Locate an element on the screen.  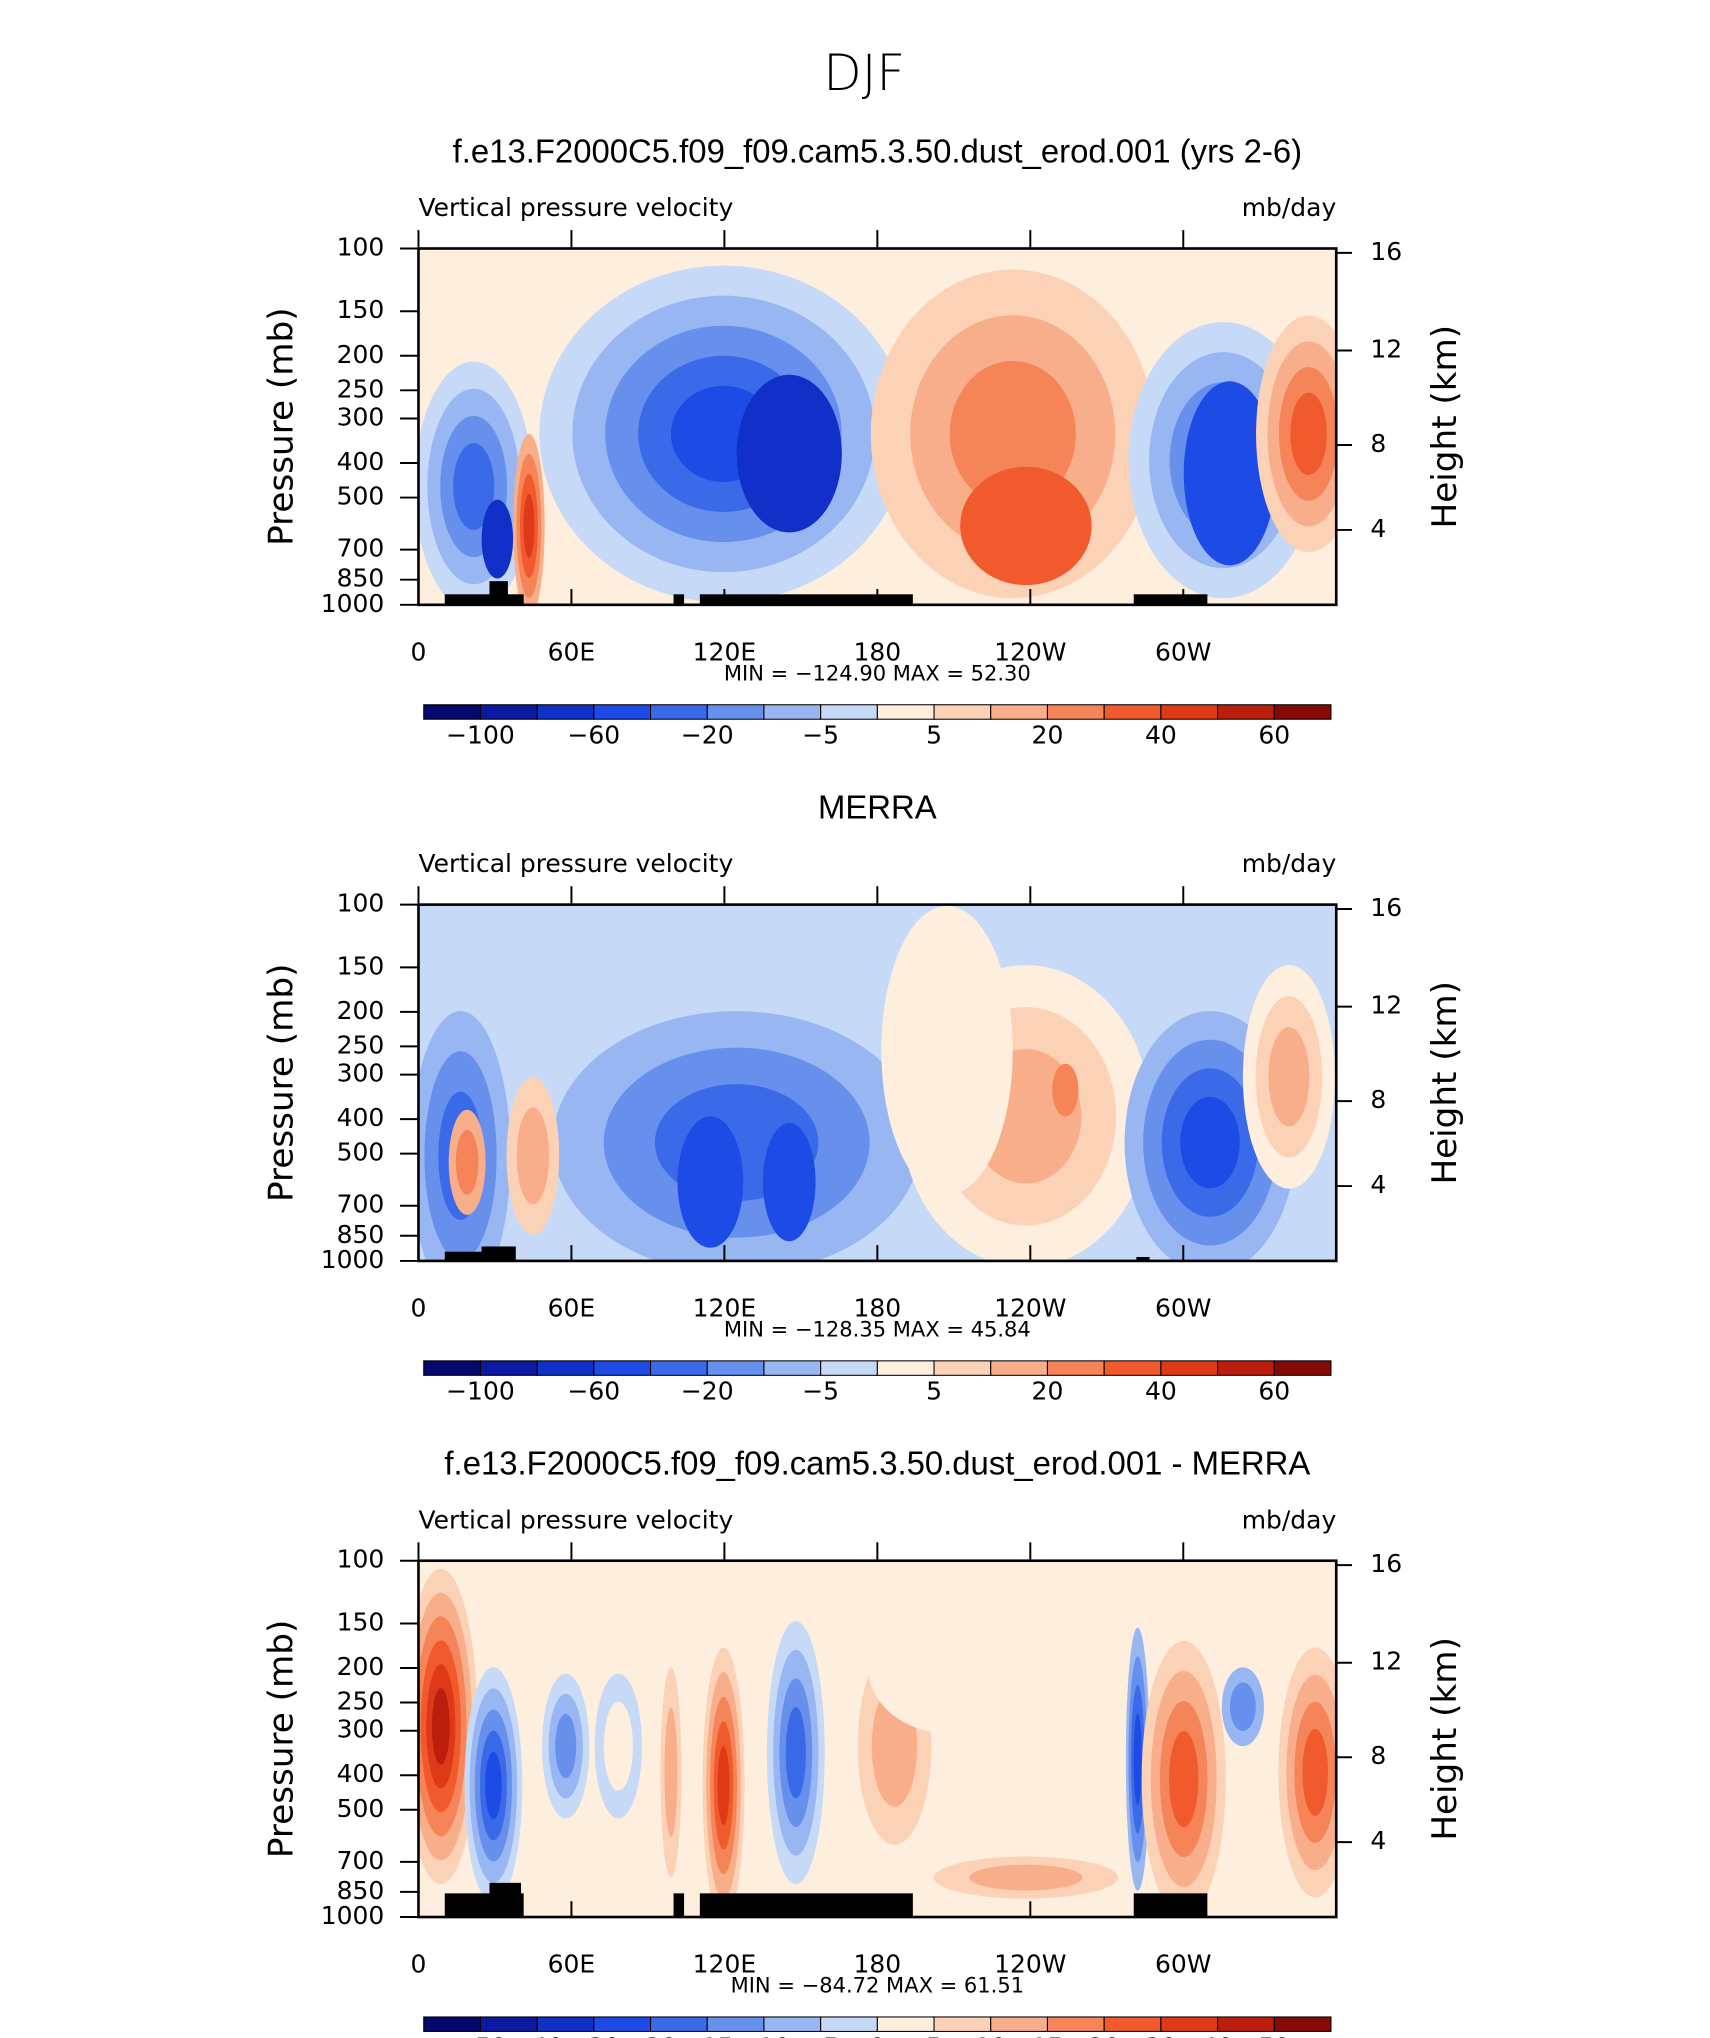
colorbar-label: 30 is located at coordinates (1161, 2035).